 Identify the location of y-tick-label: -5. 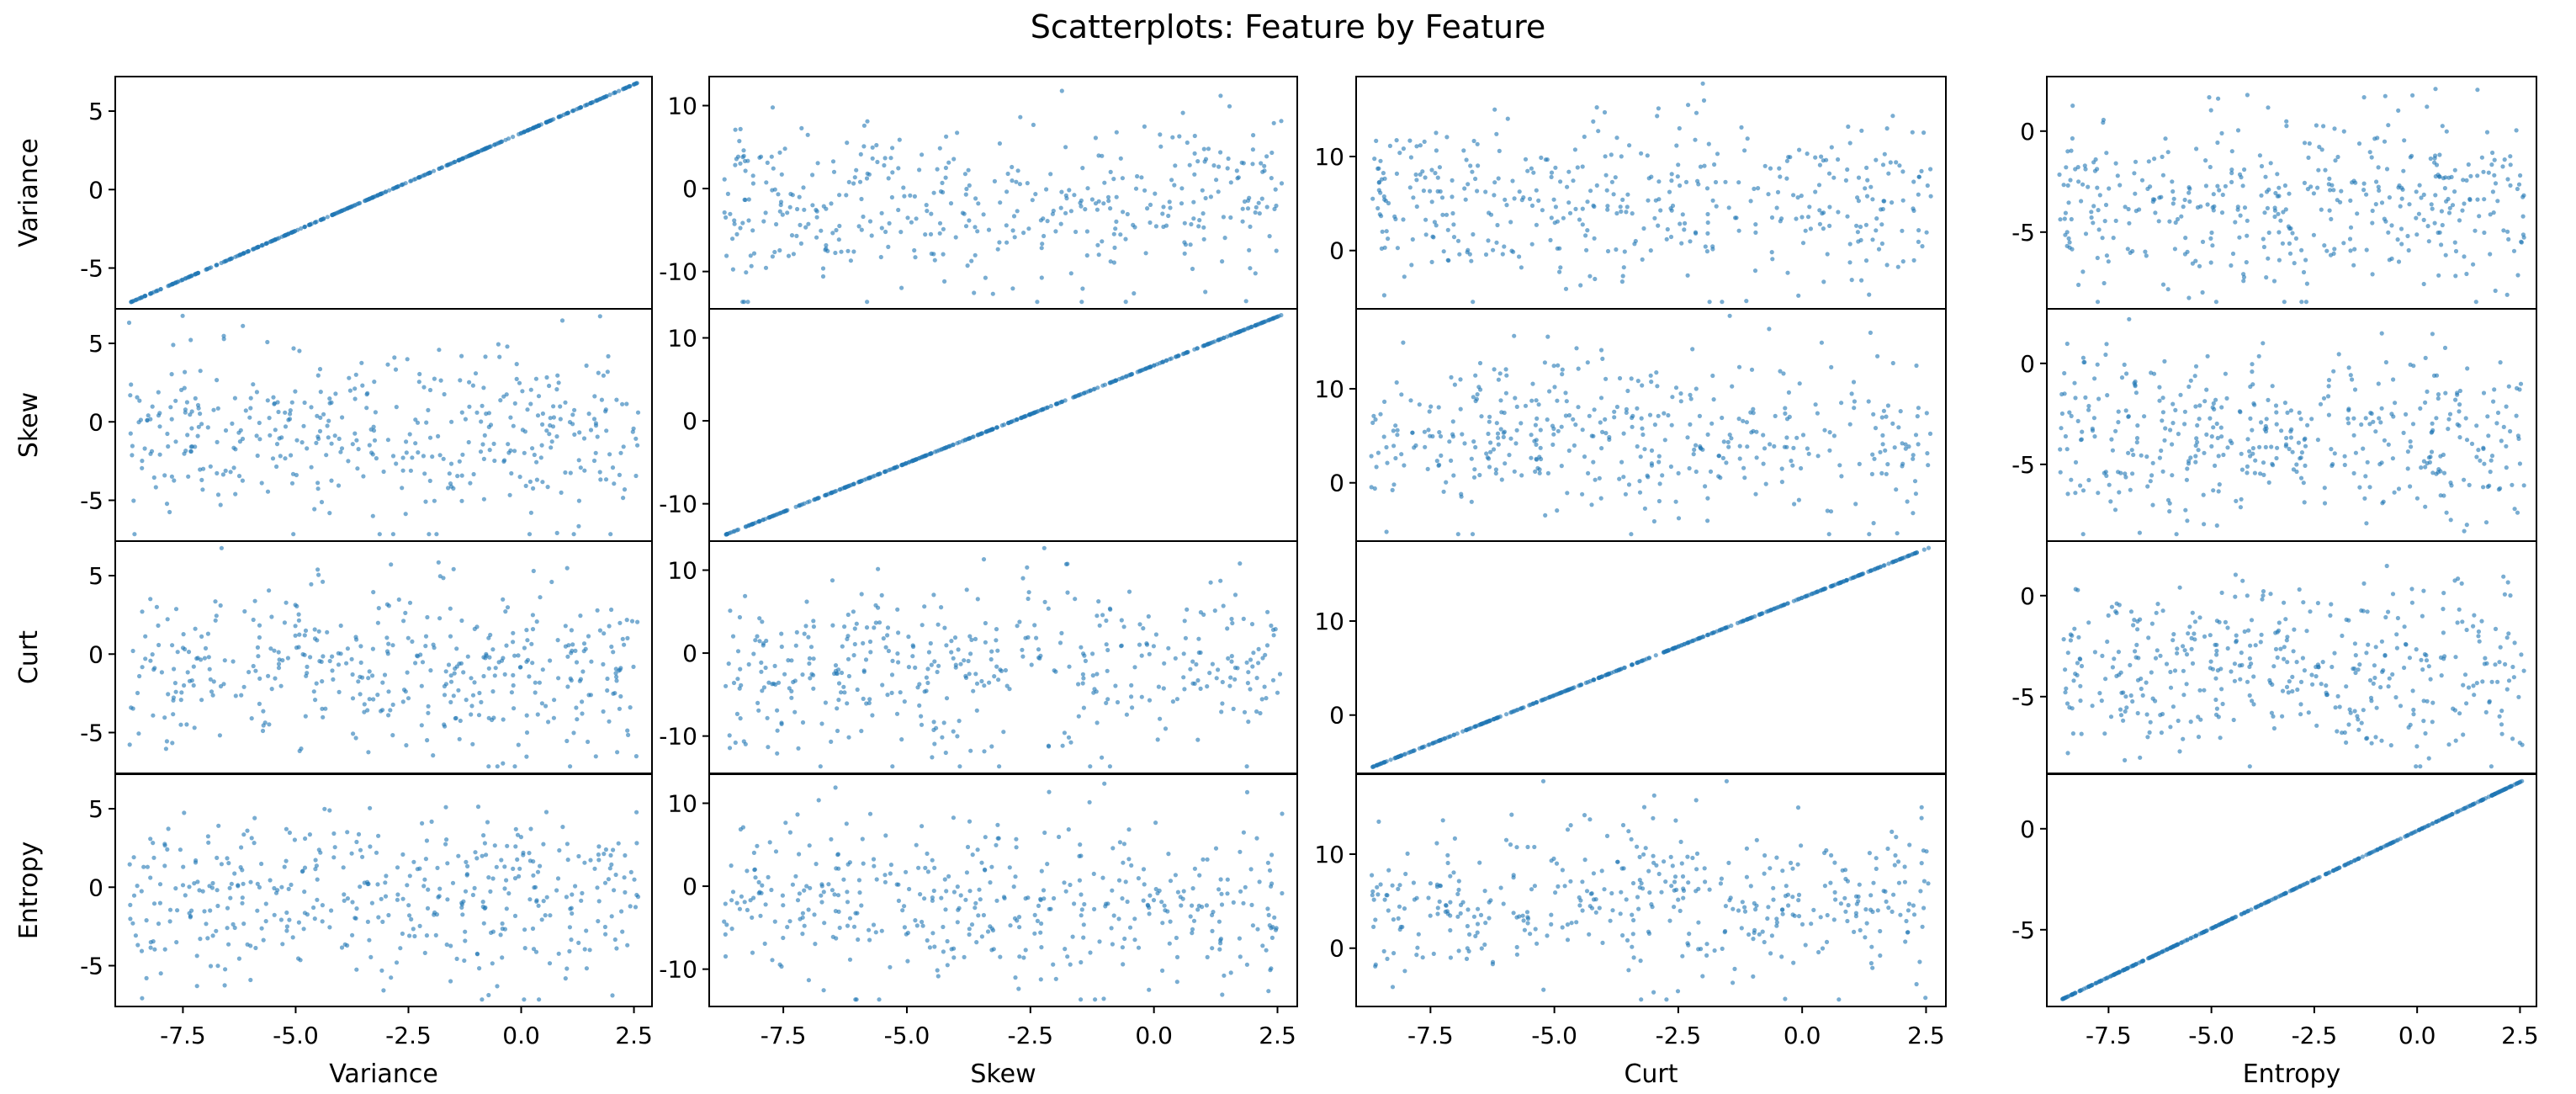
(91, 967).